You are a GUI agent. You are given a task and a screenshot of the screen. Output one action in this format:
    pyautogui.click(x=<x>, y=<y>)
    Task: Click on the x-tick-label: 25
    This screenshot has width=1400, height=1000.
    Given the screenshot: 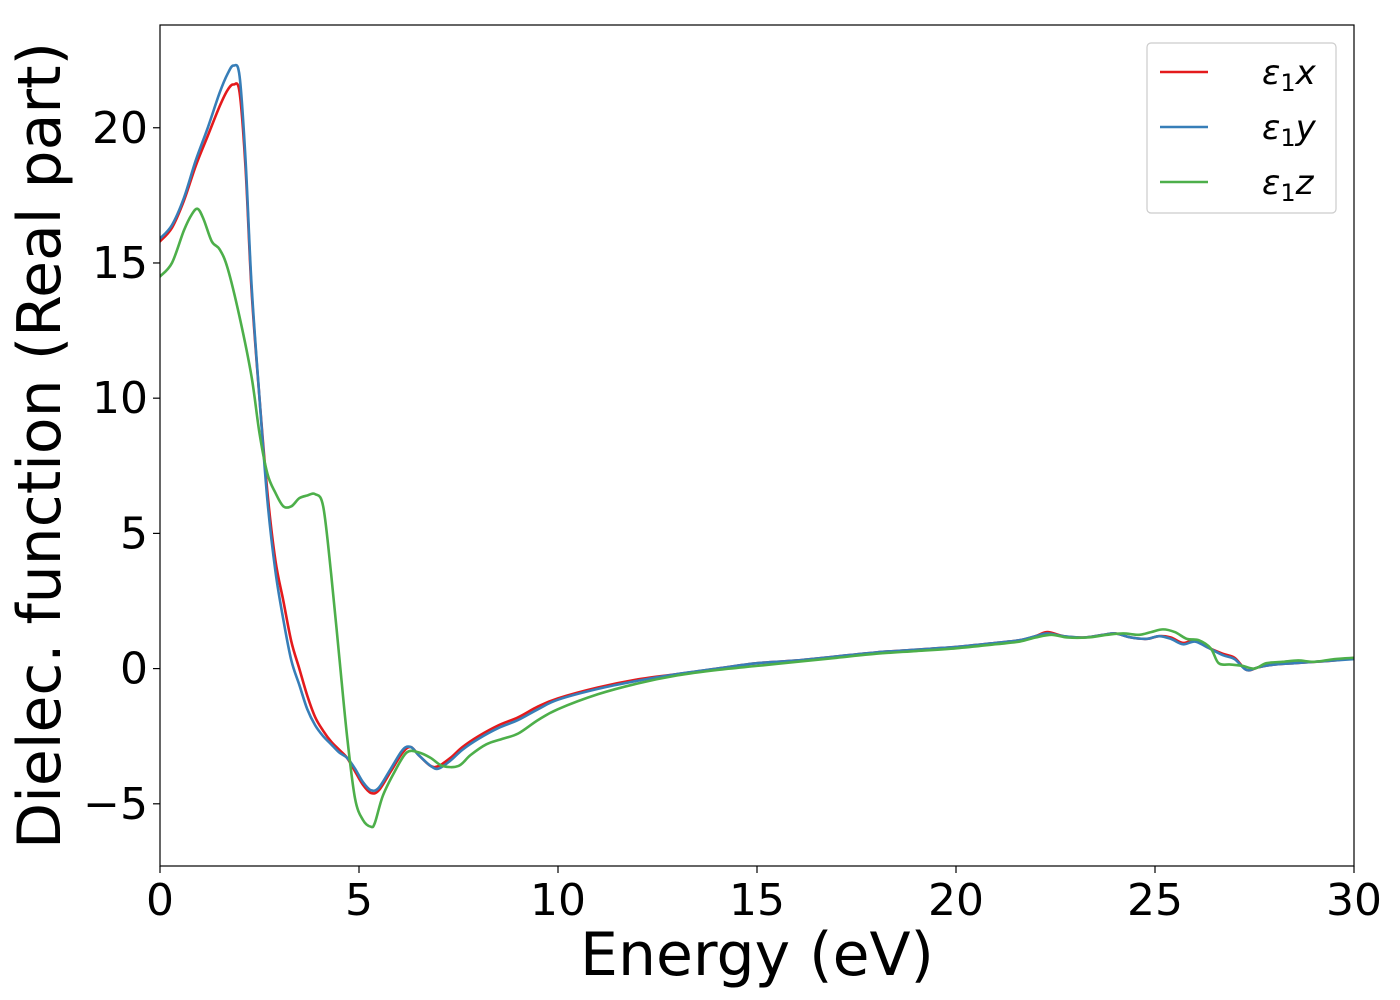 What is the action you would take?
    pyautogui.click(x=1155, y=900)
    